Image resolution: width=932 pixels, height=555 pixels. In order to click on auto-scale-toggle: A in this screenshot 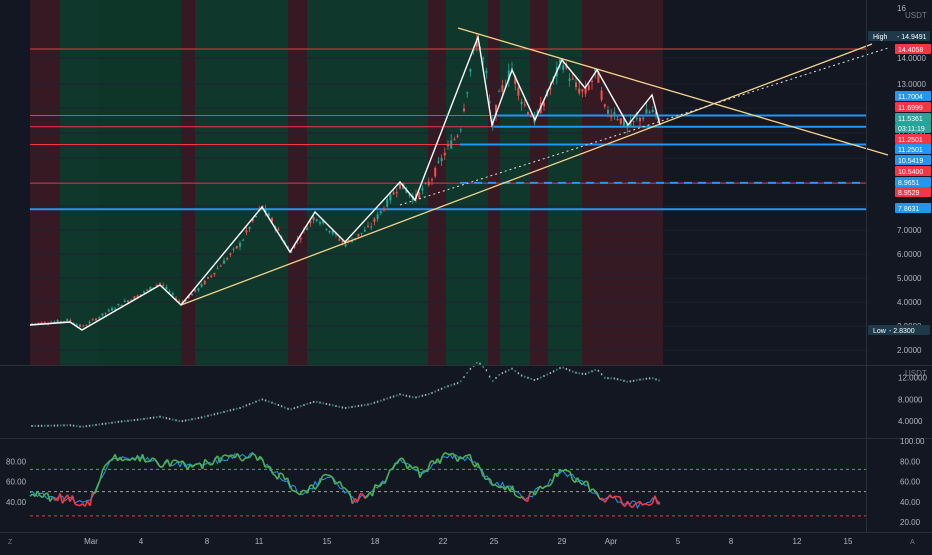, I will do `click(912, 542)`.